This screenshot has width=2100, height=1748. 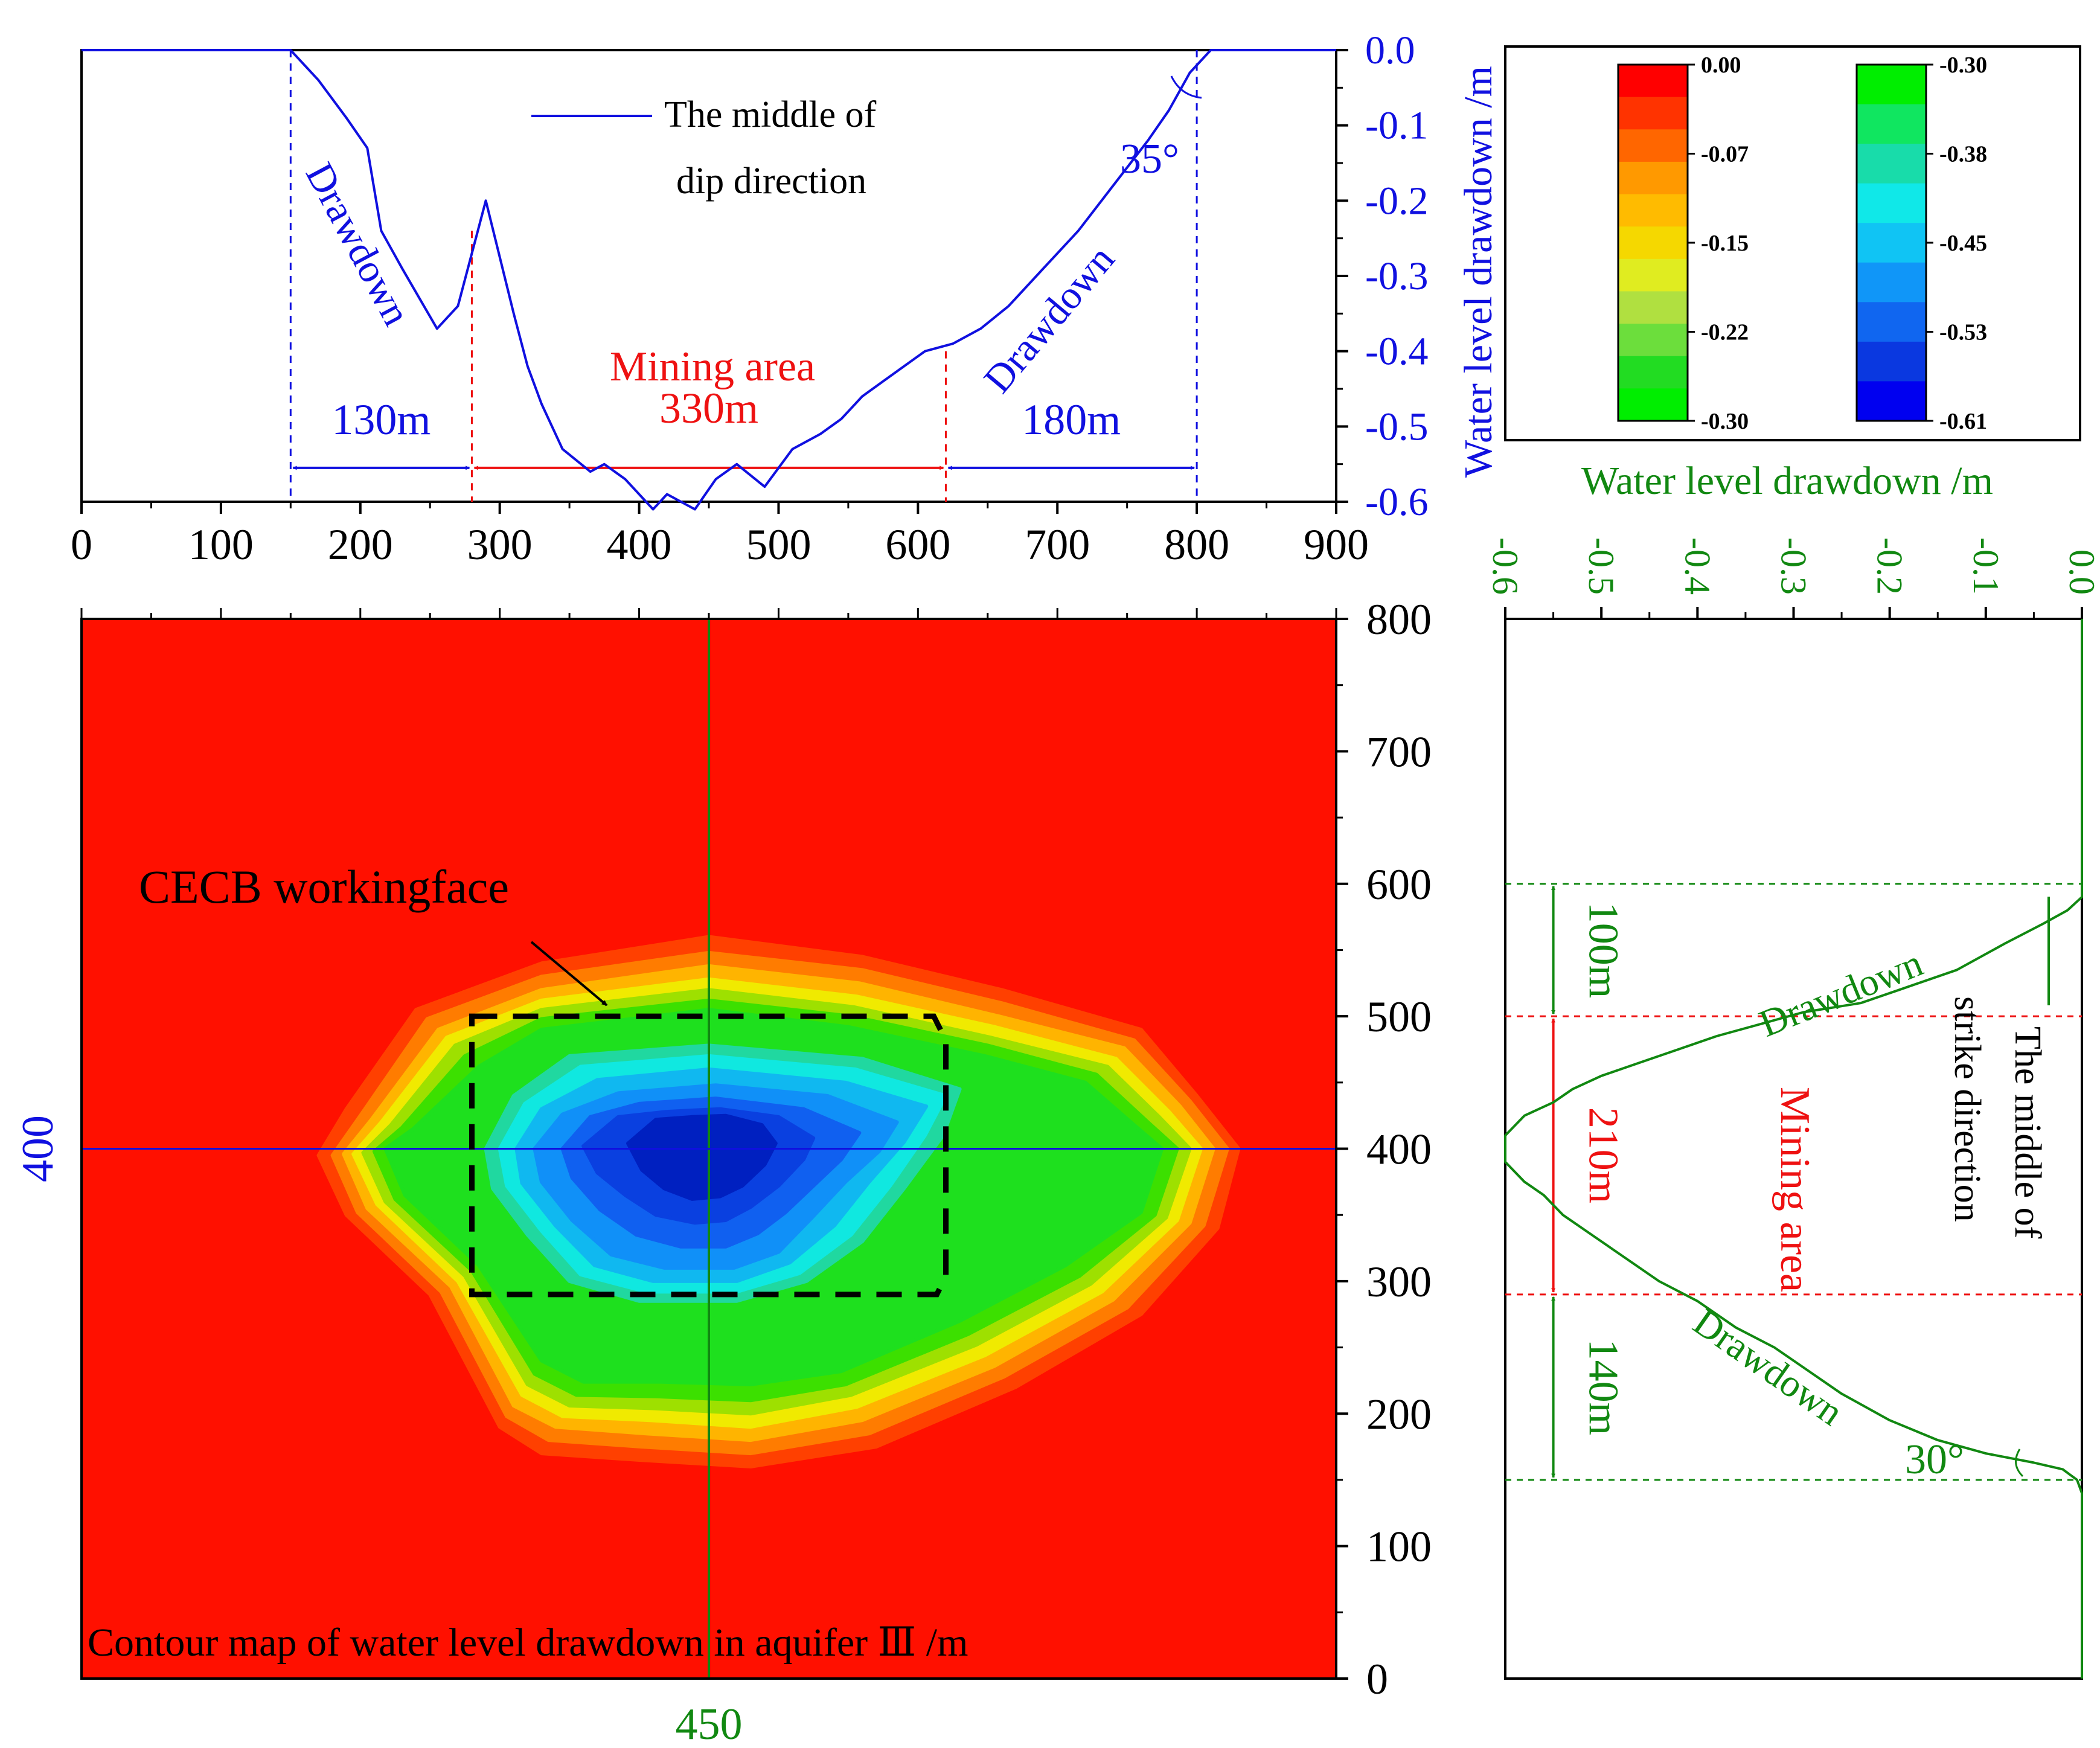 What do you see at coordinates (1186, 87) in the screenshot?
I see `dip-angle-arc` at bounding box center [1186, 87].